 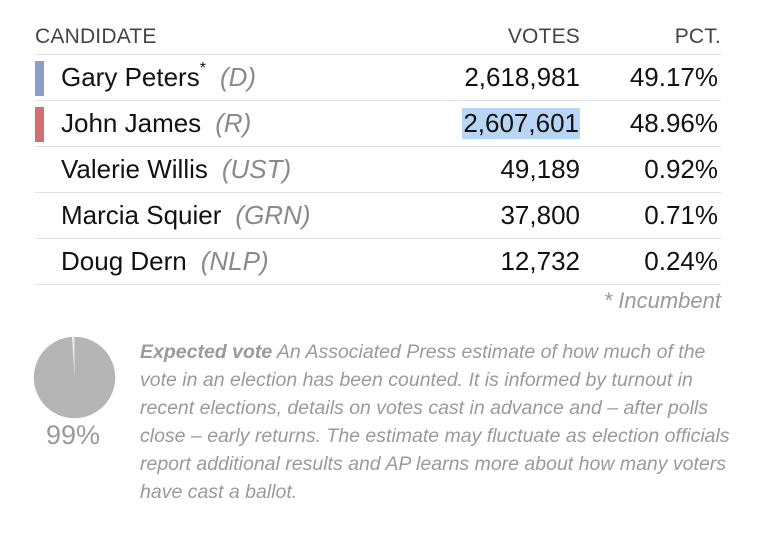 What do you see at coordinates (233, 123) in the screenshot?
I see `party-label: (R)` at bounding box center [233, 123].